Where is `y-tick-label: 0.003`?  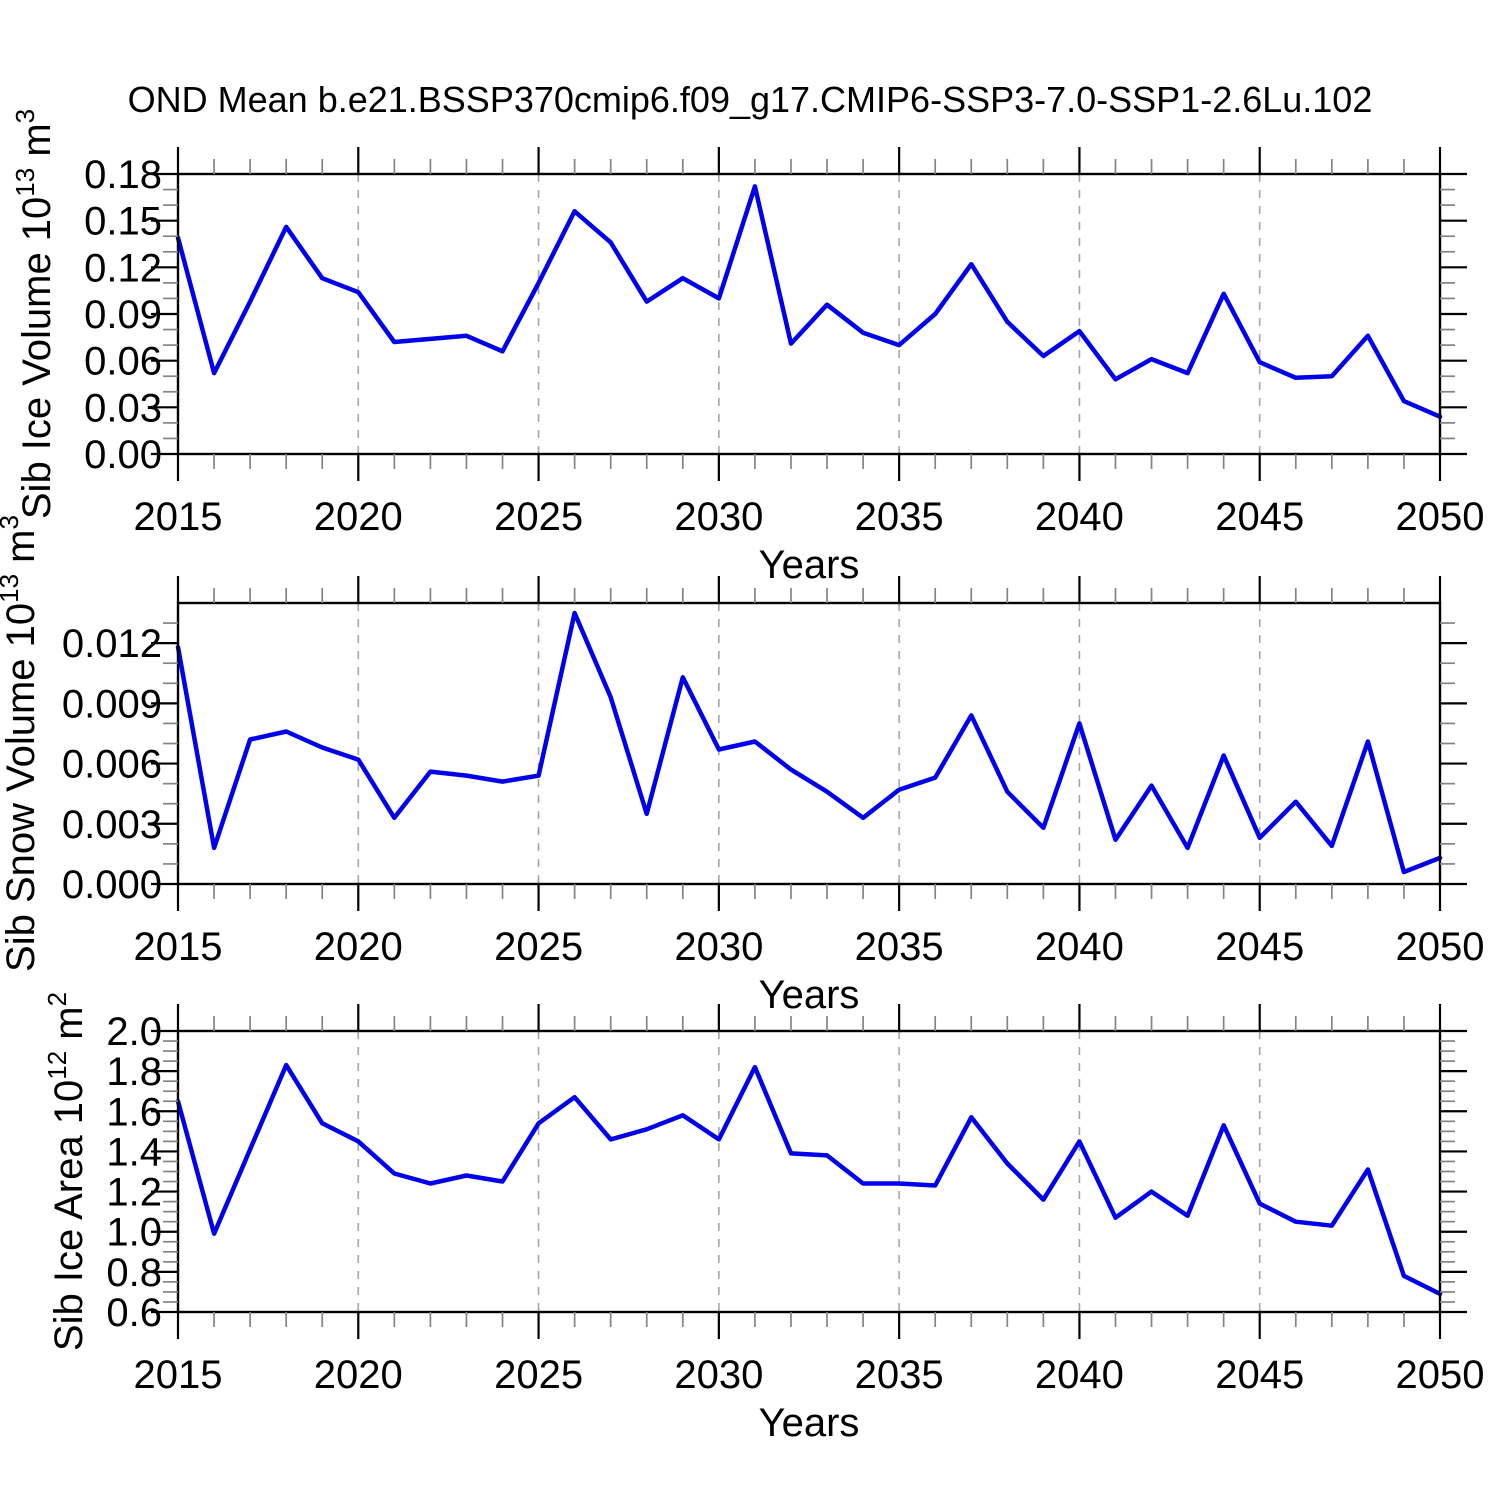 y-tick-label: 0.003 is located at coordinates (112, 825).